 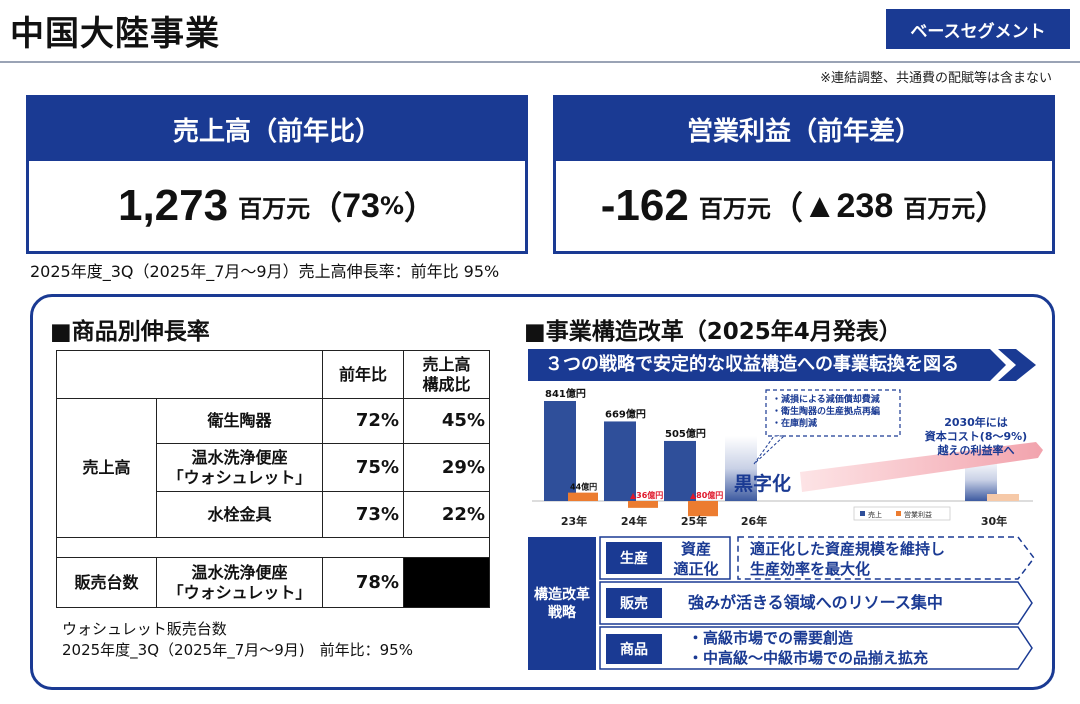 What do you see at coordinates (921, 467) in the screenshot?
I see `growth-trend-arrow` at bounding box center [921, 467].